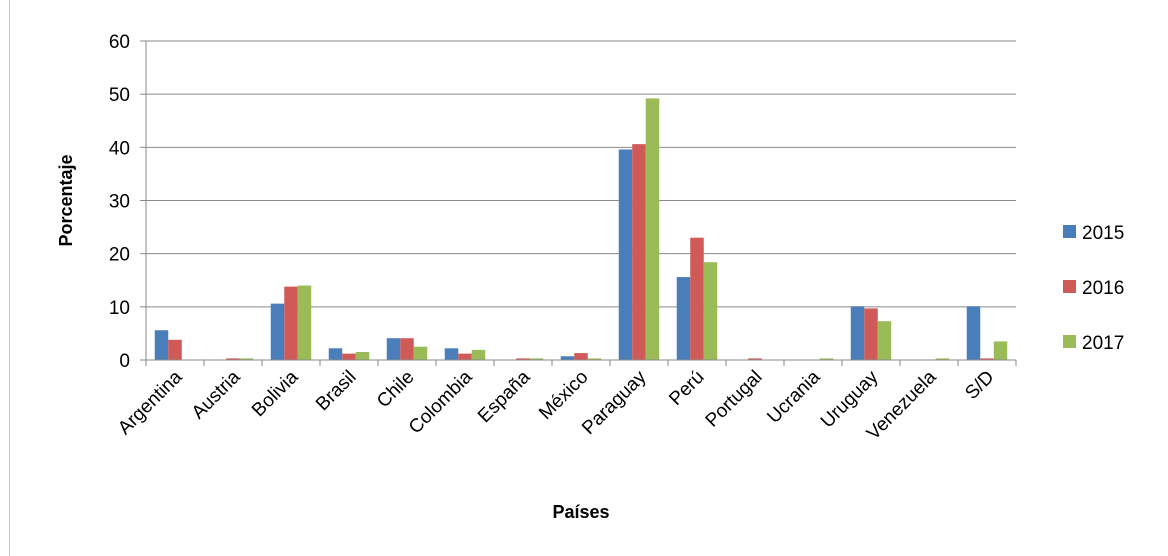 The width and height of the screenshot is (1168, 556). What do you see at coordinates (563, 395) in the screenshot?
I see `x-tick-label: México` at bounding box center [563, 395].